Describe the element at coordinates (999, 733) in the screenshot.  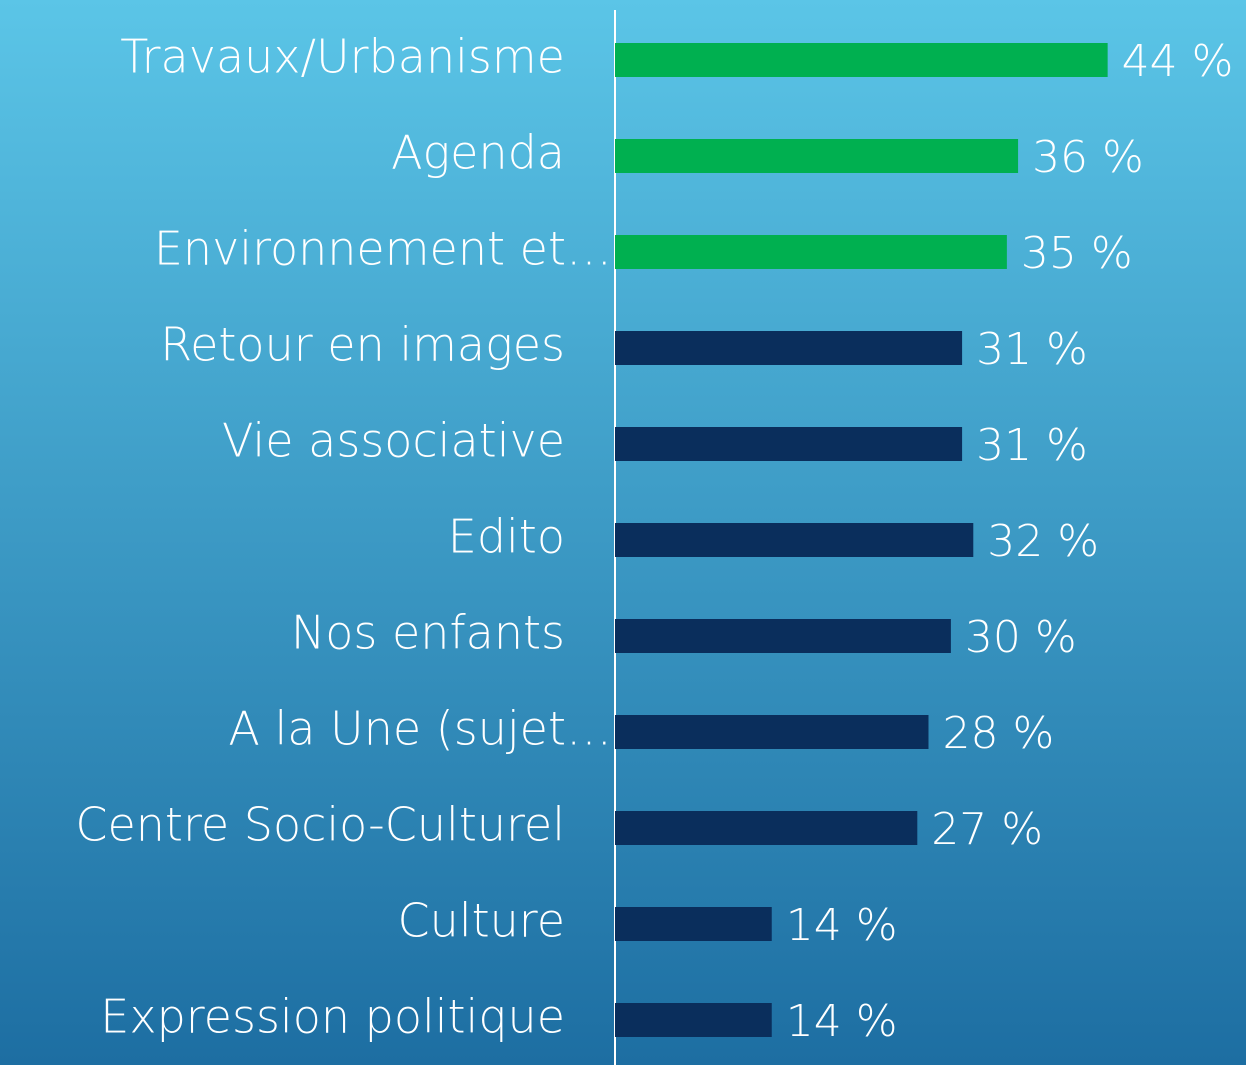
I see `value-label: 28 %` at that location.